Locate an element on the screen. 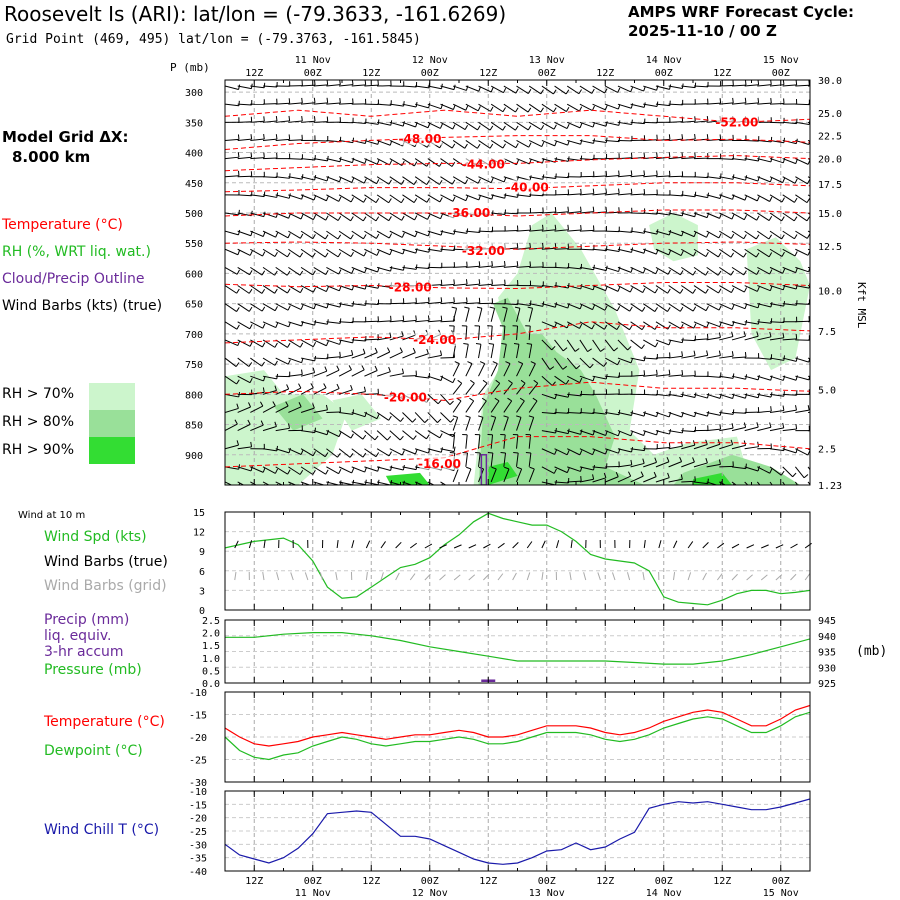 This screenshot has width=900, height=900. pressure-tick-label: 850 is located at coordinates (194, 426).